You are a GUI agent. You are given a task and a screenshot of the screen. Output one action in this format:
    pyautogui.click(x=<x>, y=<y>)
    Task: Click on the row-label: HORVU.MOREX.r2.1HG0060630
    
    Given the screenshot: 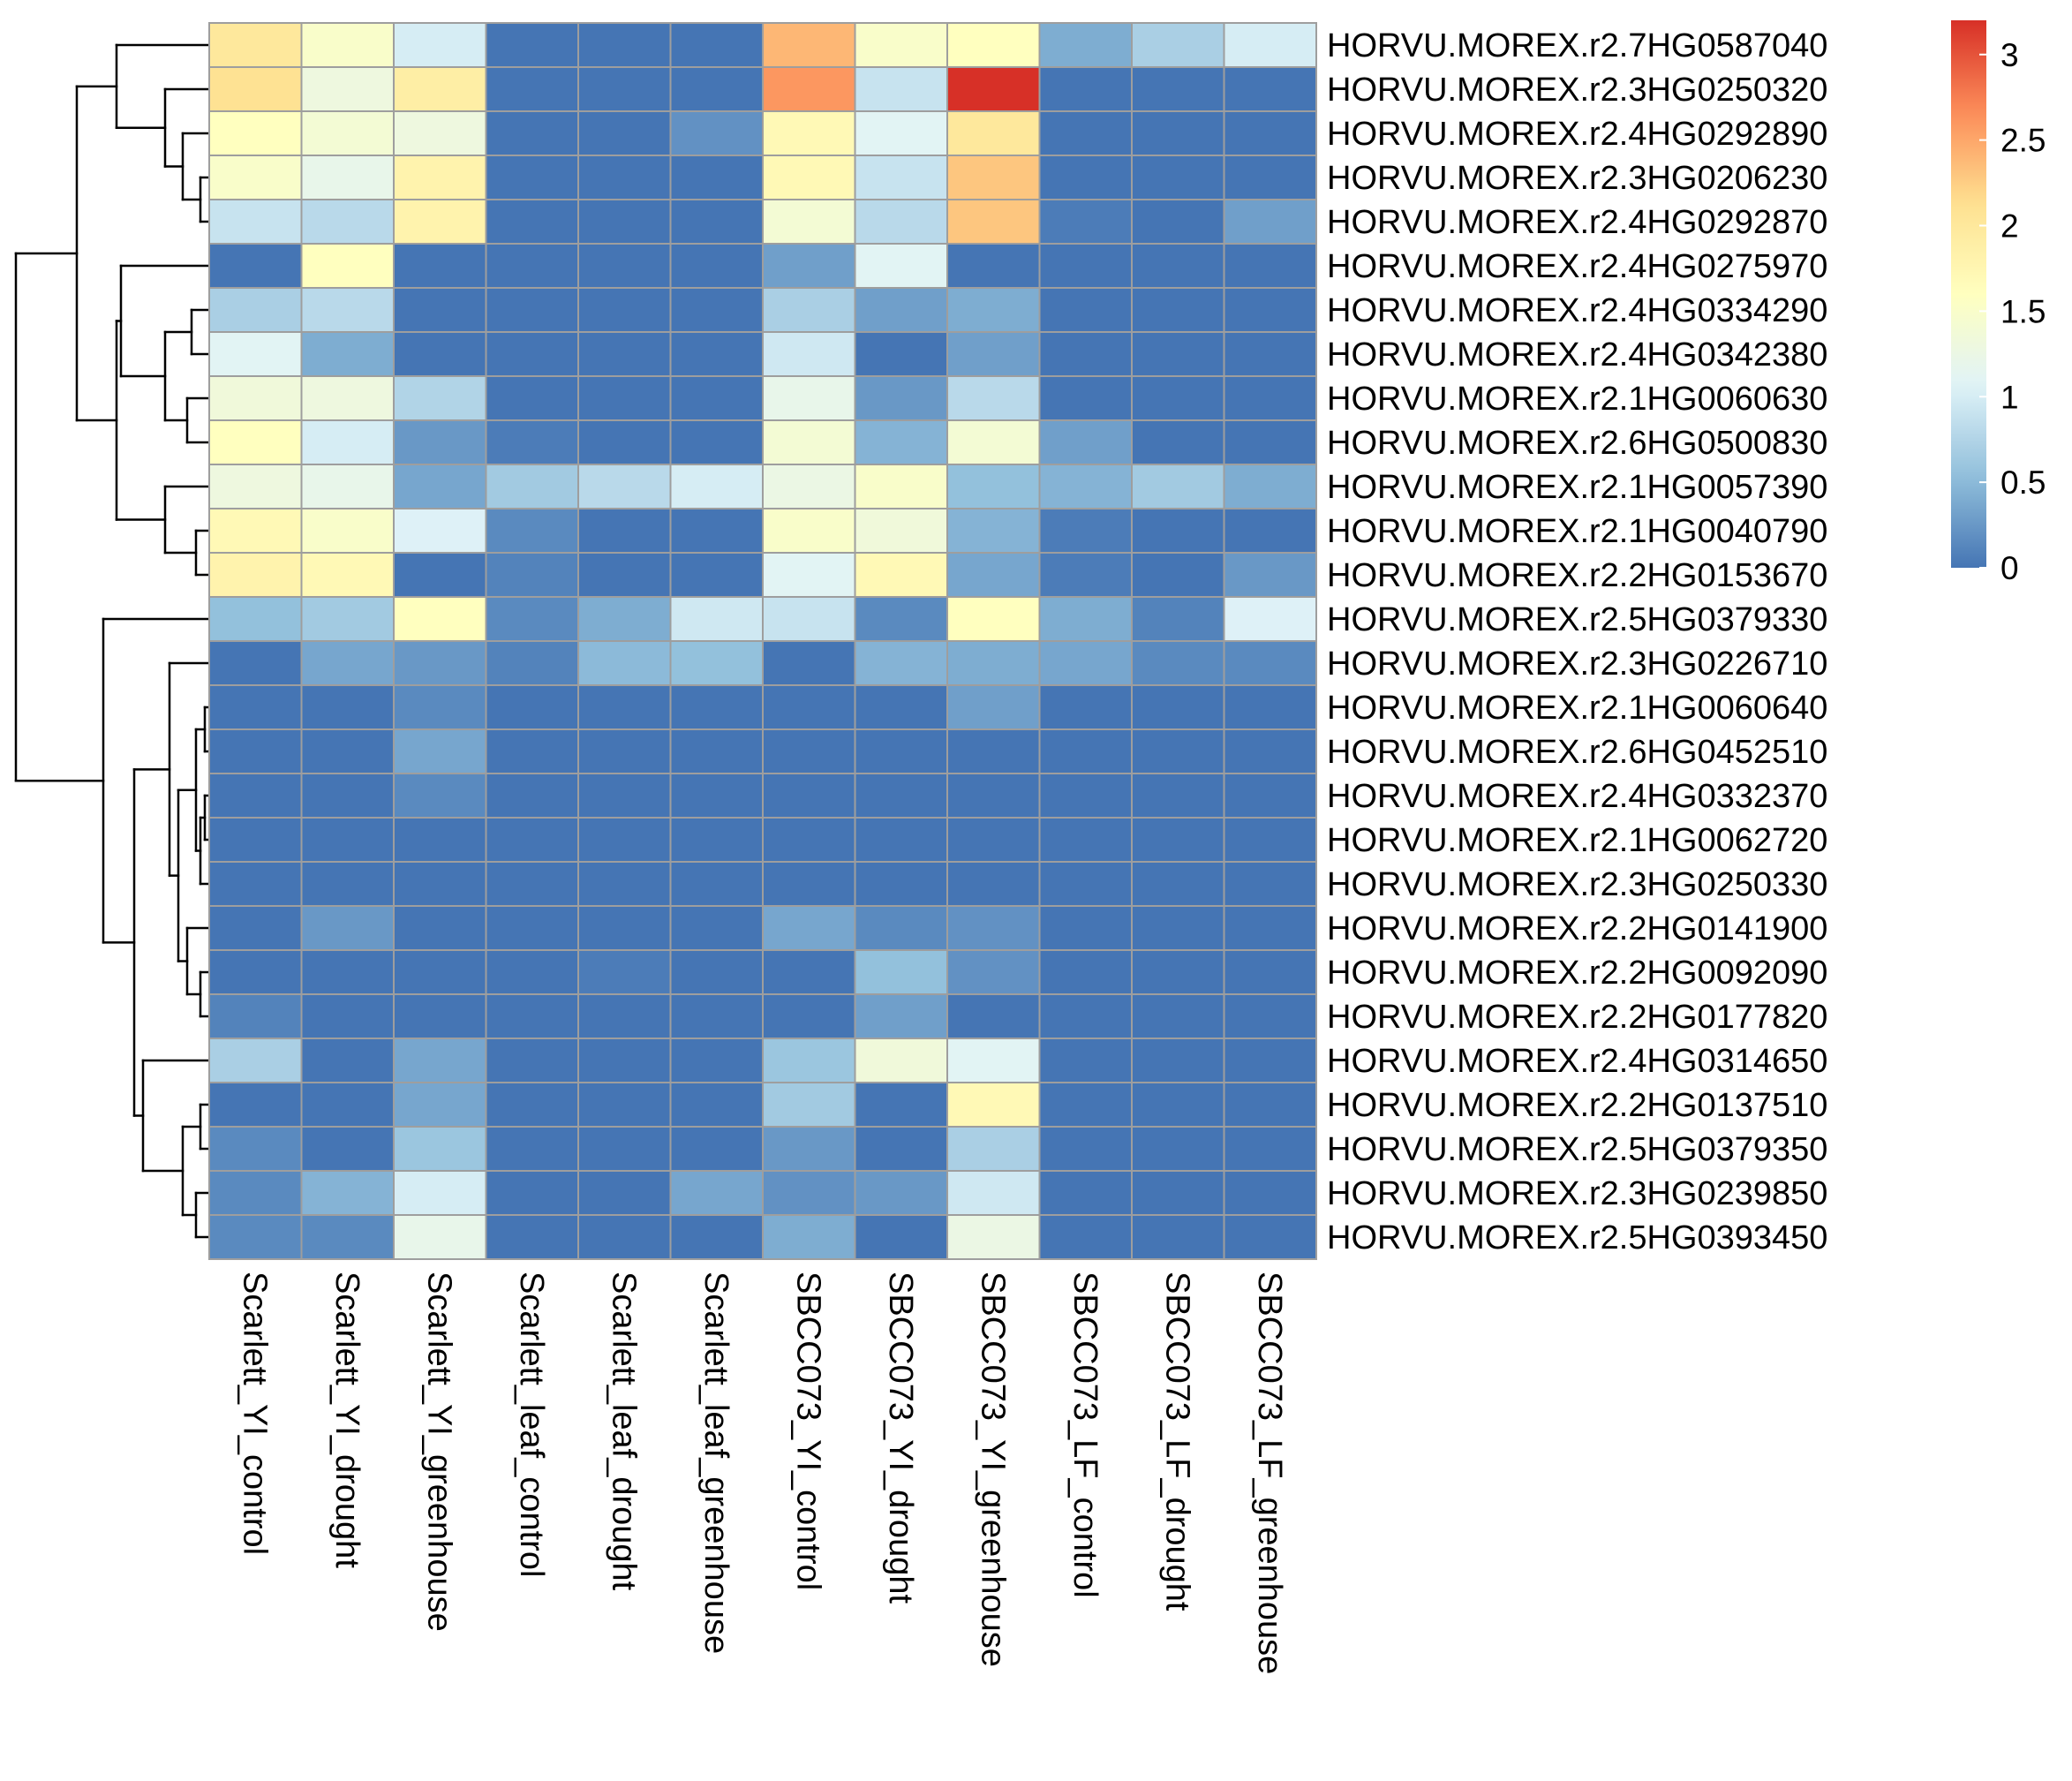 What is the action you would take?
    pyautogui.click(x=1577, y=399)
    